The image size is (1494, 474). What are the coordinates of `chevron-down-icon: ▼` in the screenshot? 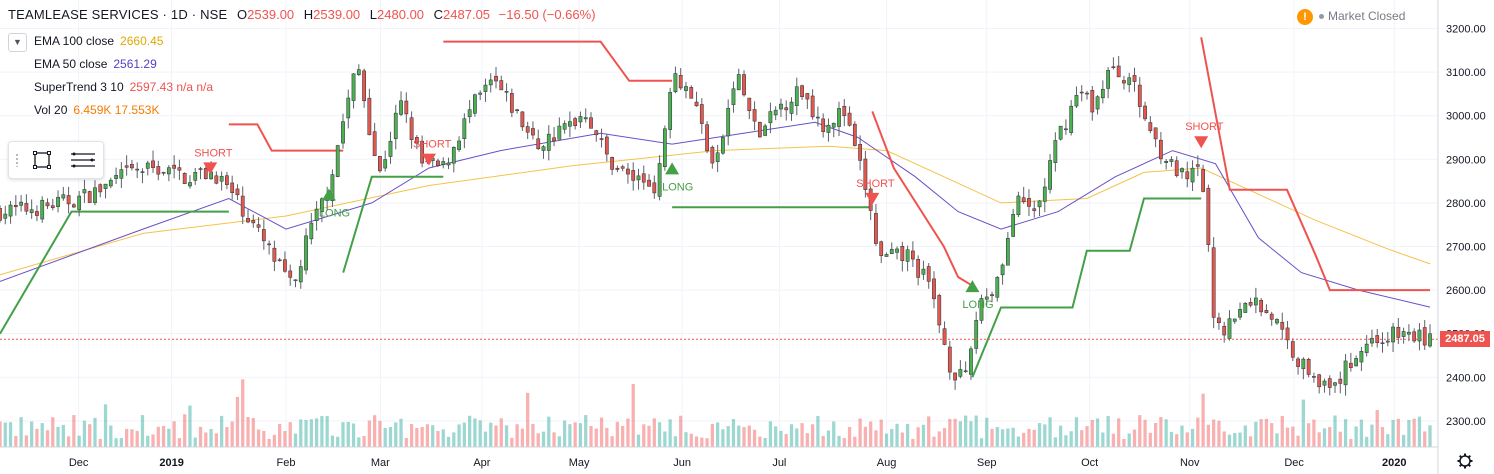 It's located at (17, 42).